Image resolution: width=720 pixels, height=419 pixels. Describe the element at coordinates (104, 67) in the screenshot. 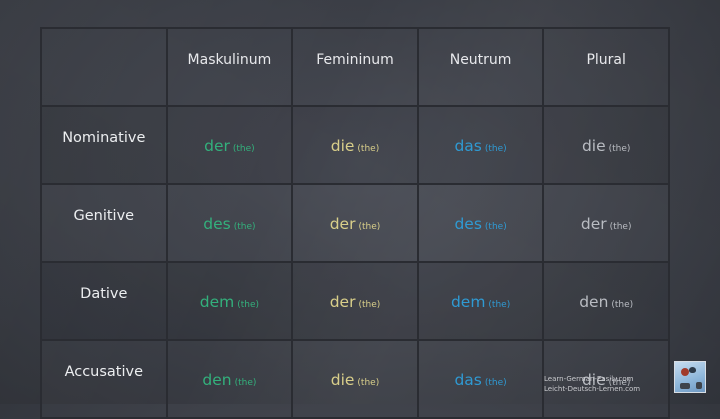

I see `corner-cell` at that location.